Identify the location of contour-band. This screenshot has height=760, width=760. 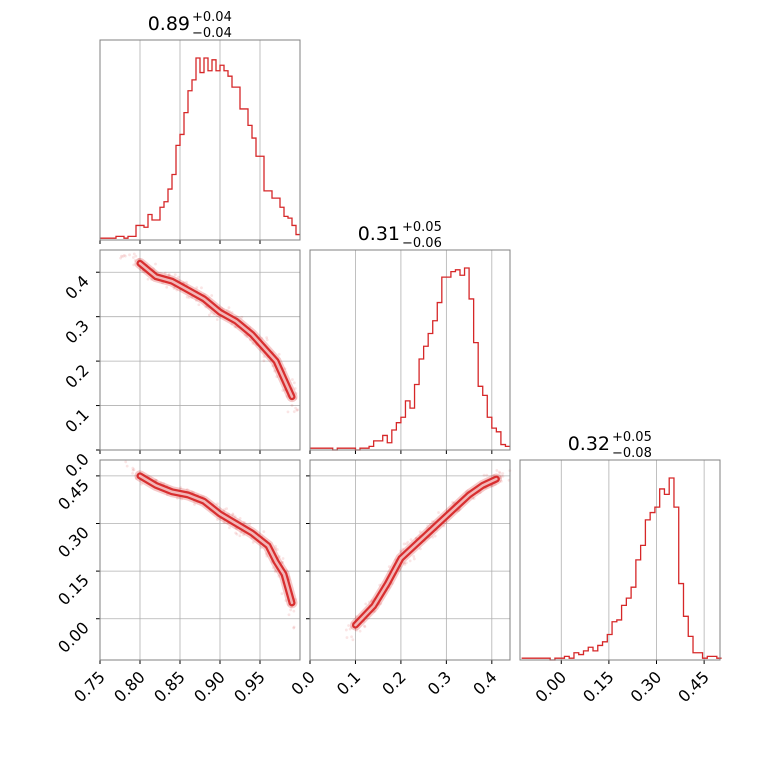
(216, 539).